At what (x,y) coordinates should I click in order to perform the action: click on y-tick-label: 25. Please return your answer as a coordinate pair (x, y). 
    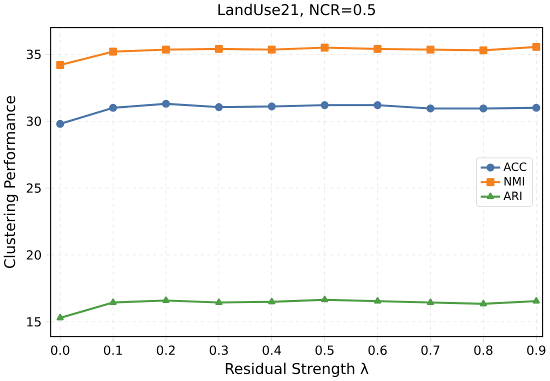
    Looking at the image, I should click on (33, 188).